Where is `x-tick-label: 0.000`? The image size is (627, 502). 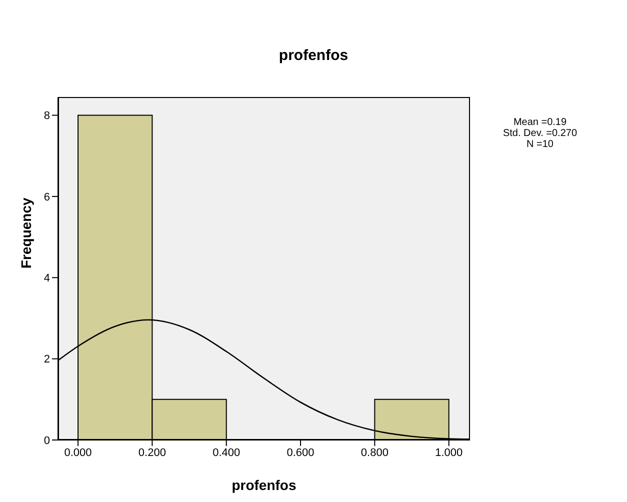
x-tick-label: 0.000 is located at coordinates (78, 452).